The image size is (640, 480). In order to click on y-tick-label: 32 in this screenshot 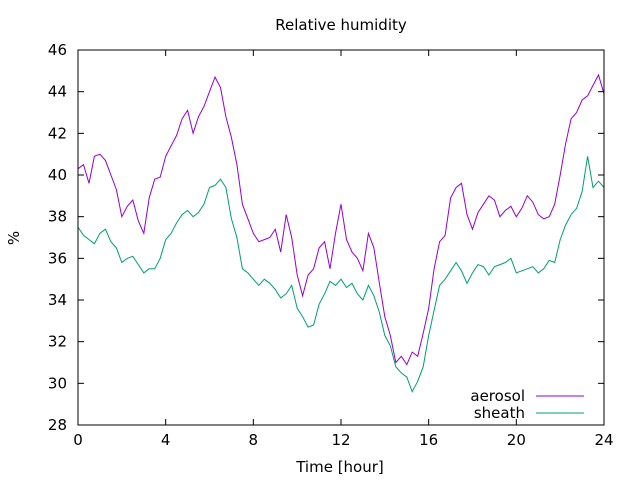, I will do `click(57, 342)`.